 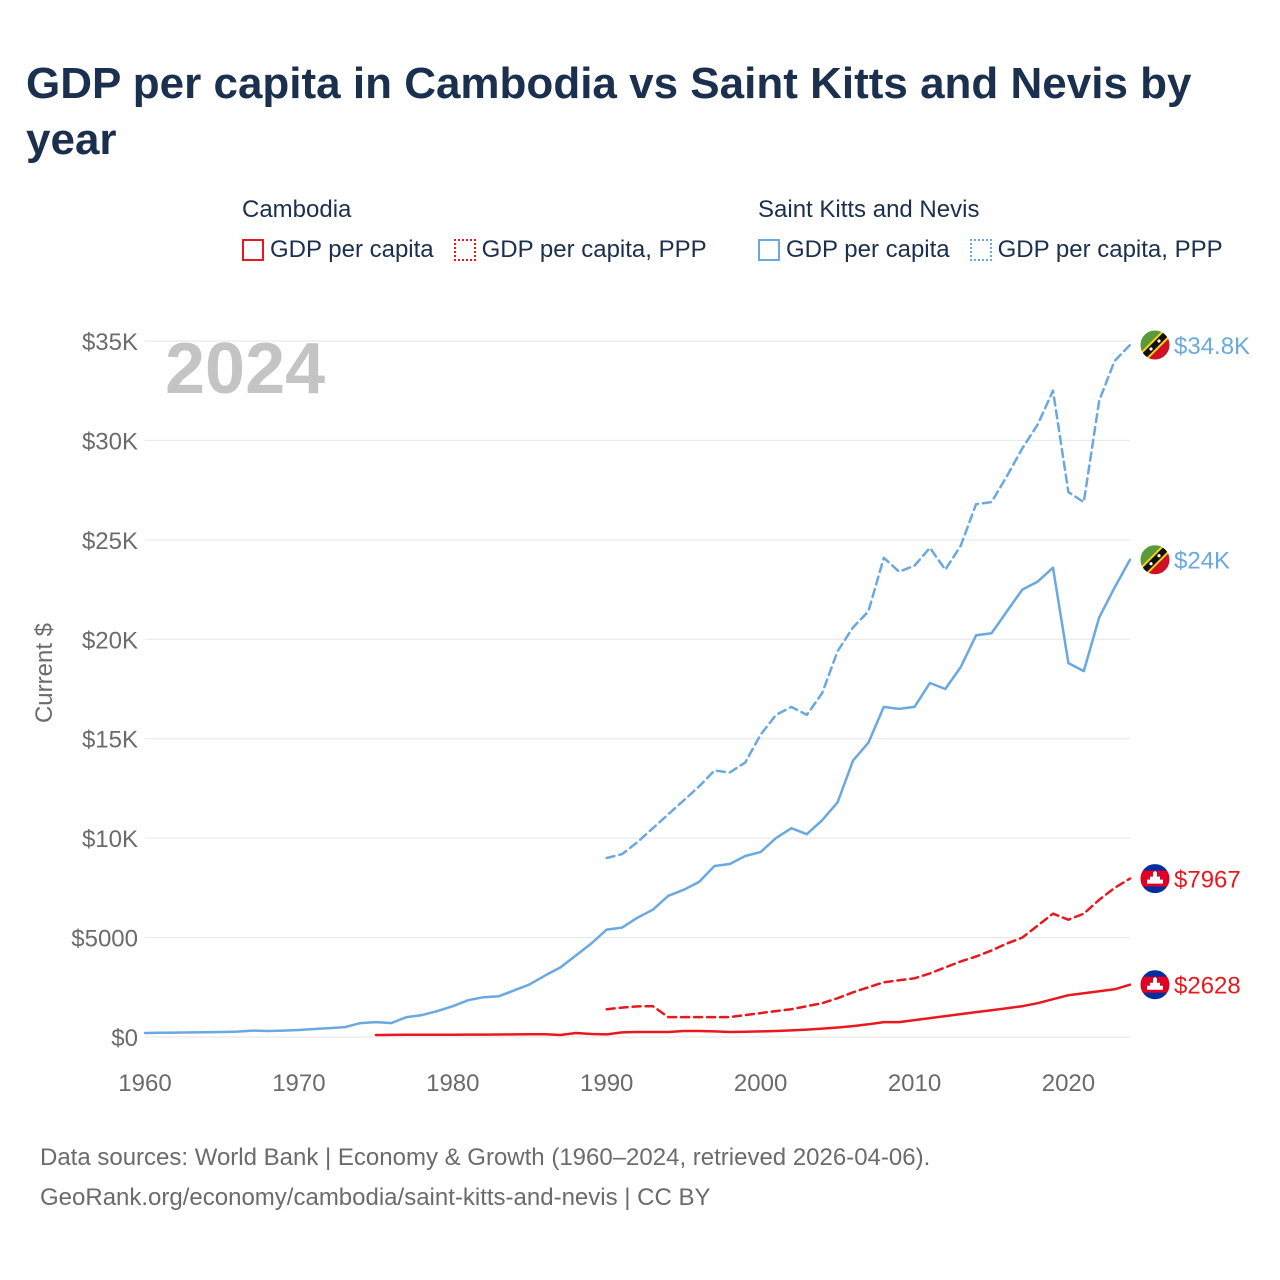 I want to click on y-tick-label: $20K, so click(x=110, y=640).